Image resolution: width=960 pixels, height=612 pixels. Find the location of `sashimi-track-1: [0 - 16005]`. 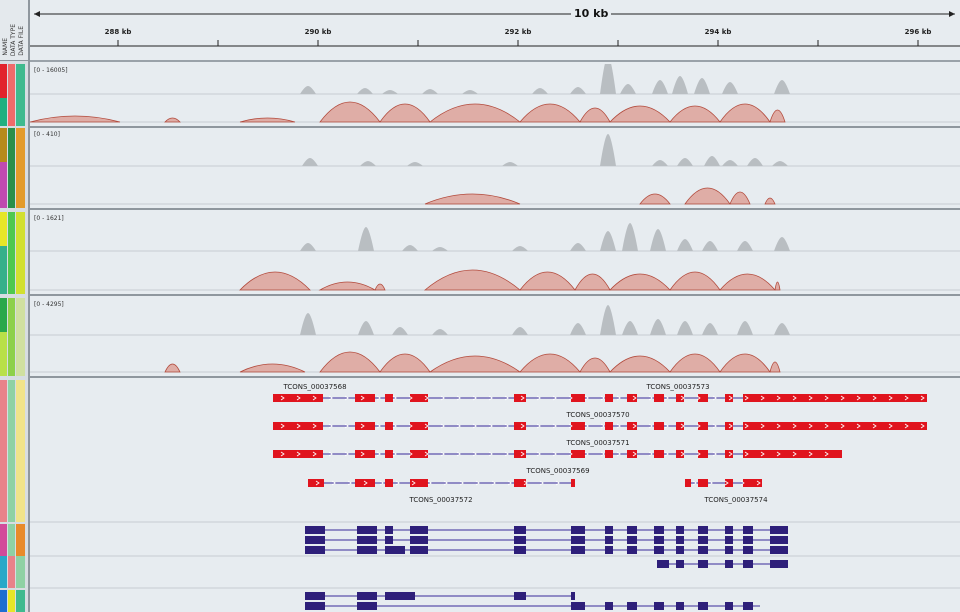

sashimi-track-1: [0 - 16005] is located at coordinates (495, 96).